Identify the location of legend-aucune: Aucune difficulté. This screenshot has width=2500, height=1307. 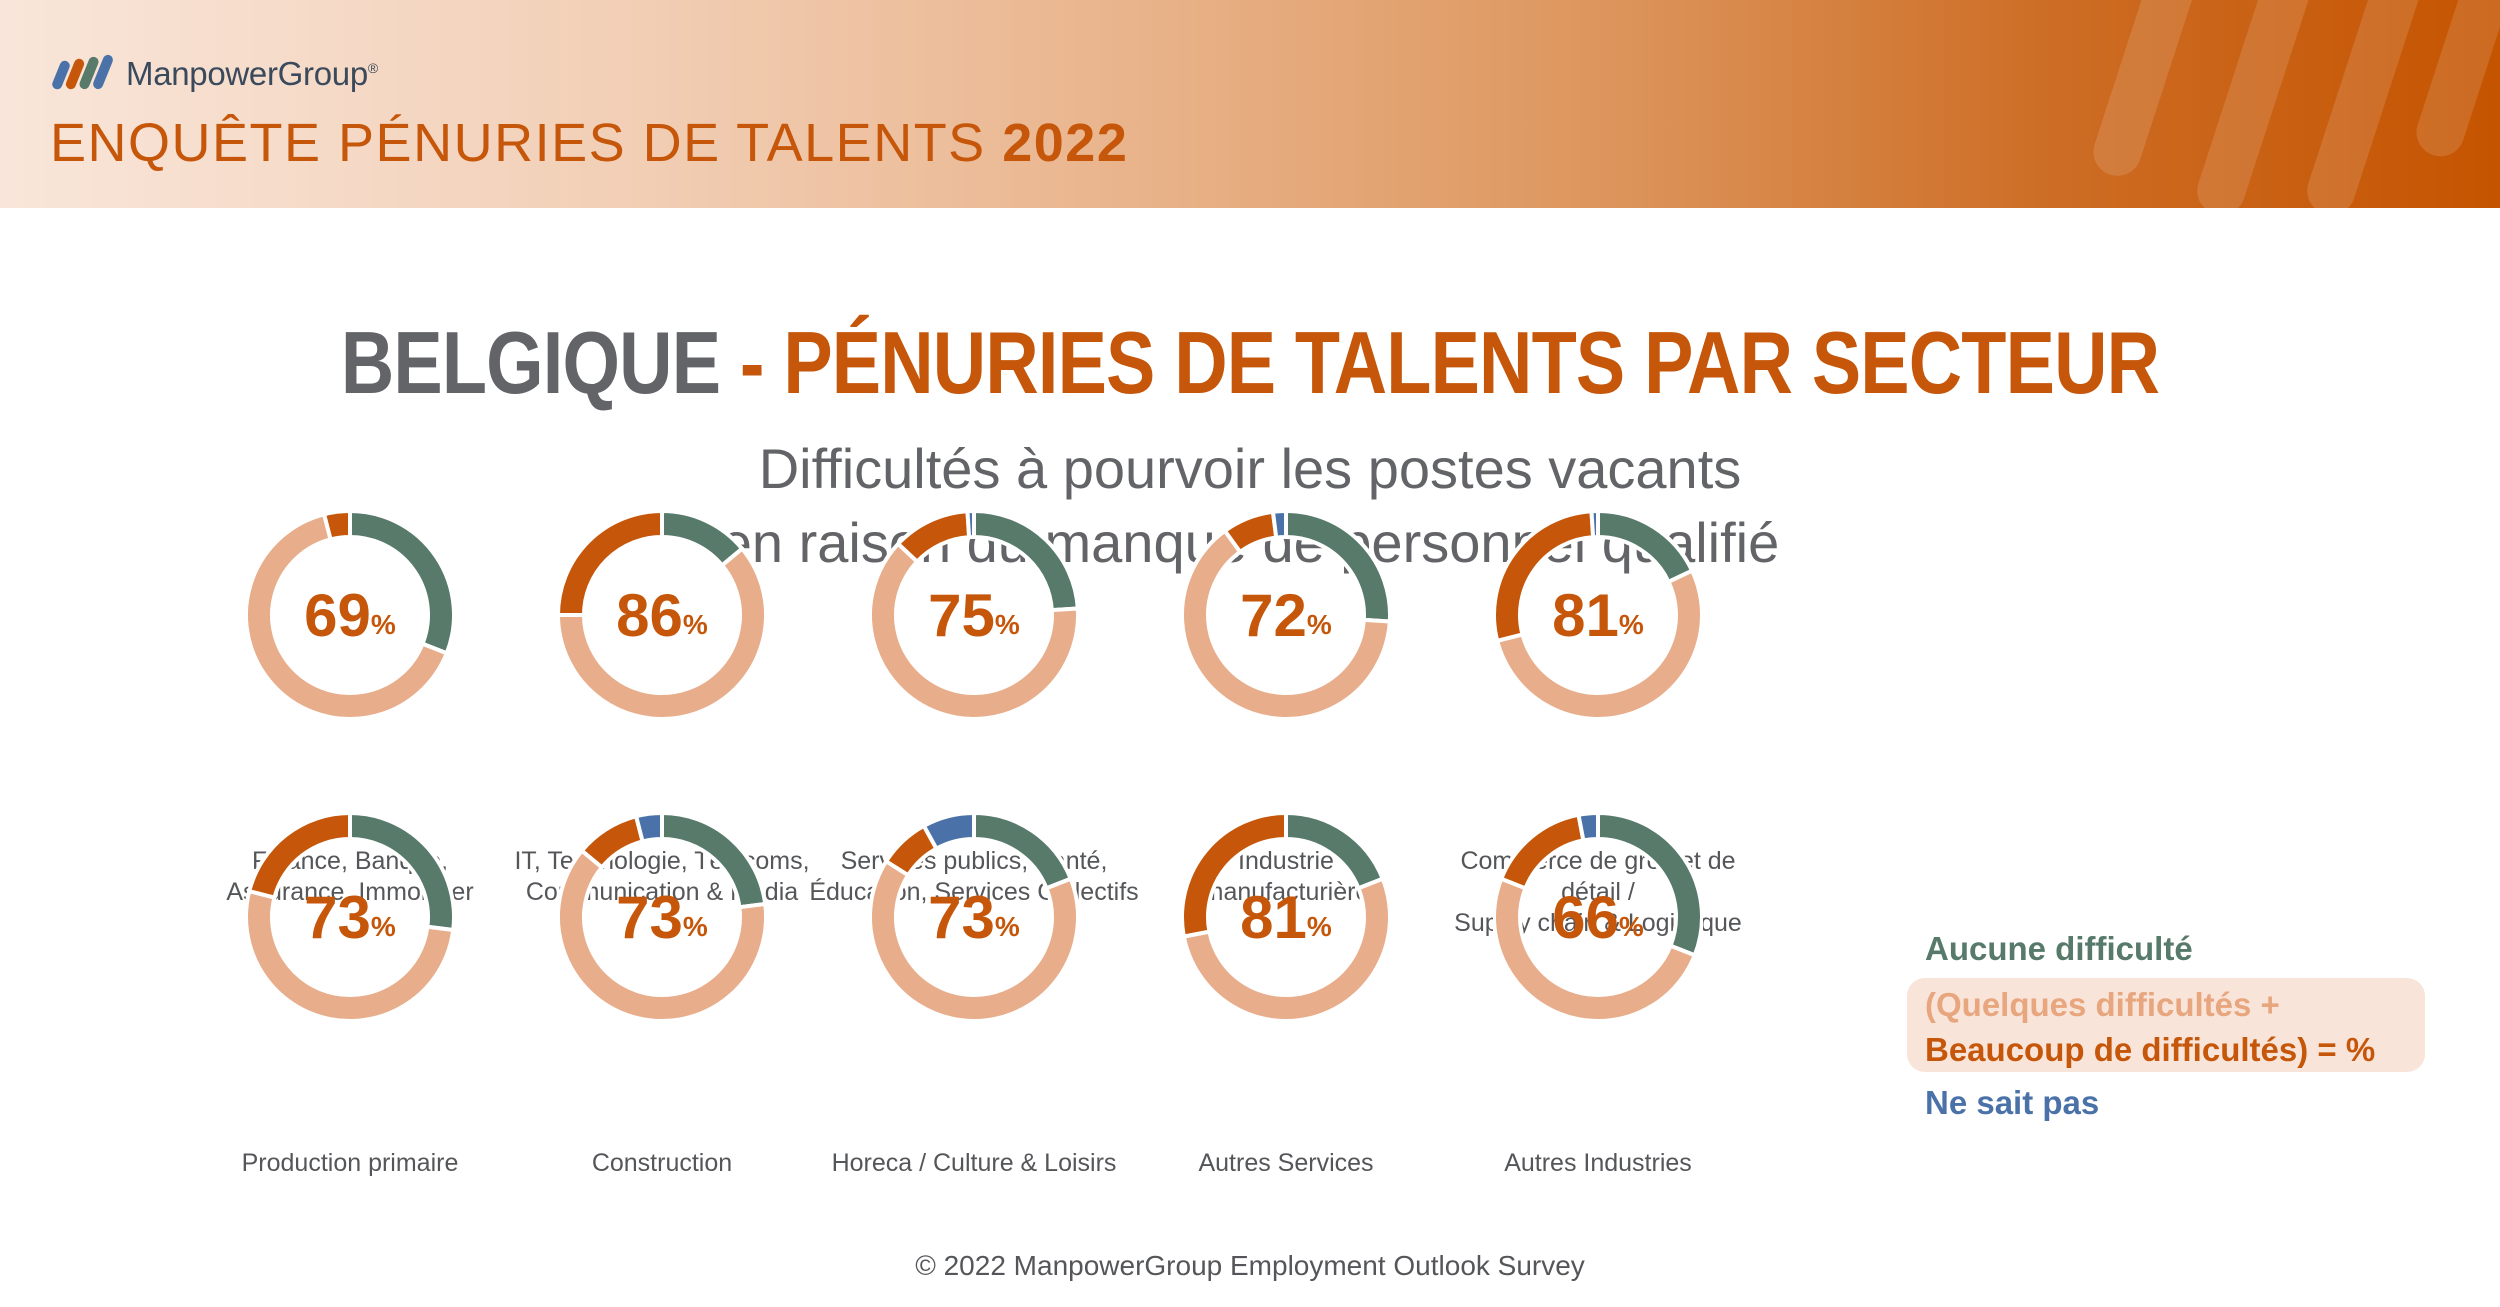
(2059, 948).